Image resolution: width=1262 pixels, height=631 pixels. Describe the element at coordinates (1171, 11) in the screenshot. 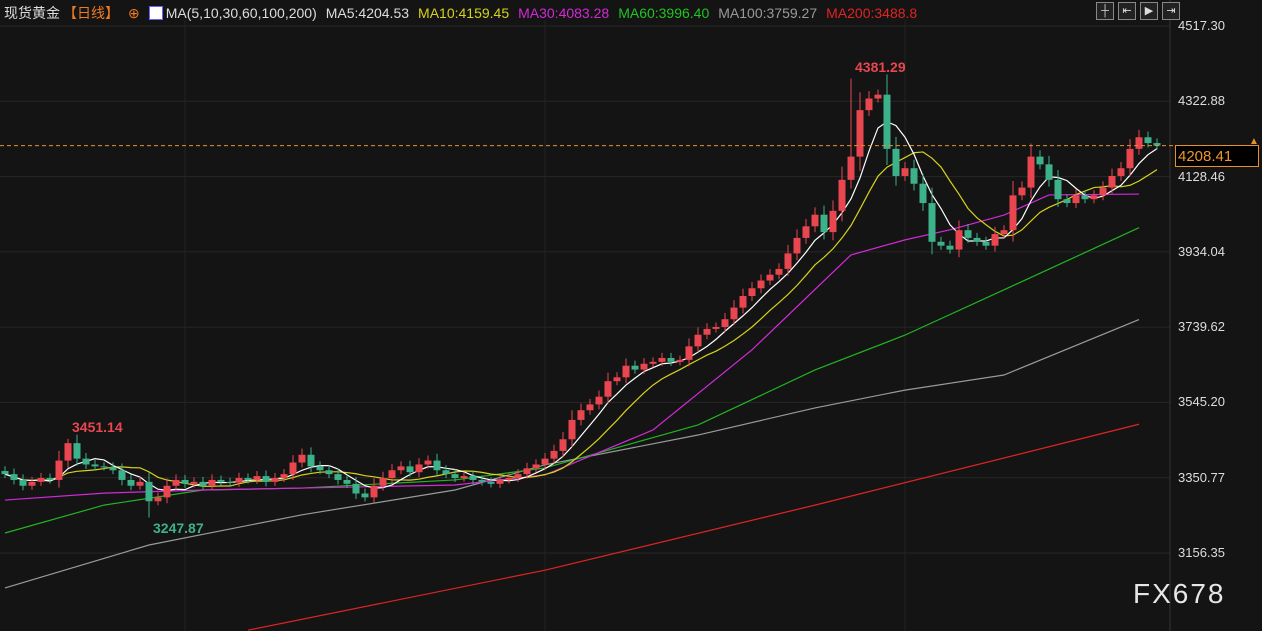

I see `exit-icon: ⇥` at that location.